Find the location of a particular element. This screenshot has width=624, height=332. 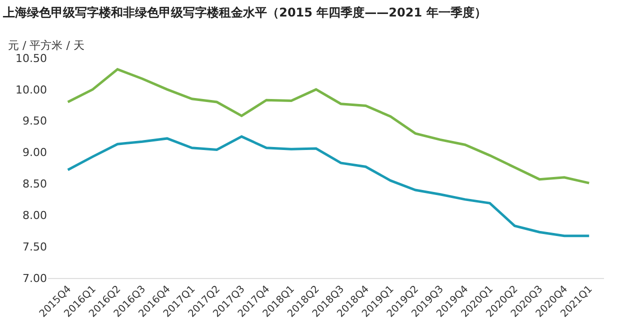

y-tick-label: 10.50 is located at coordinates (31, 58).